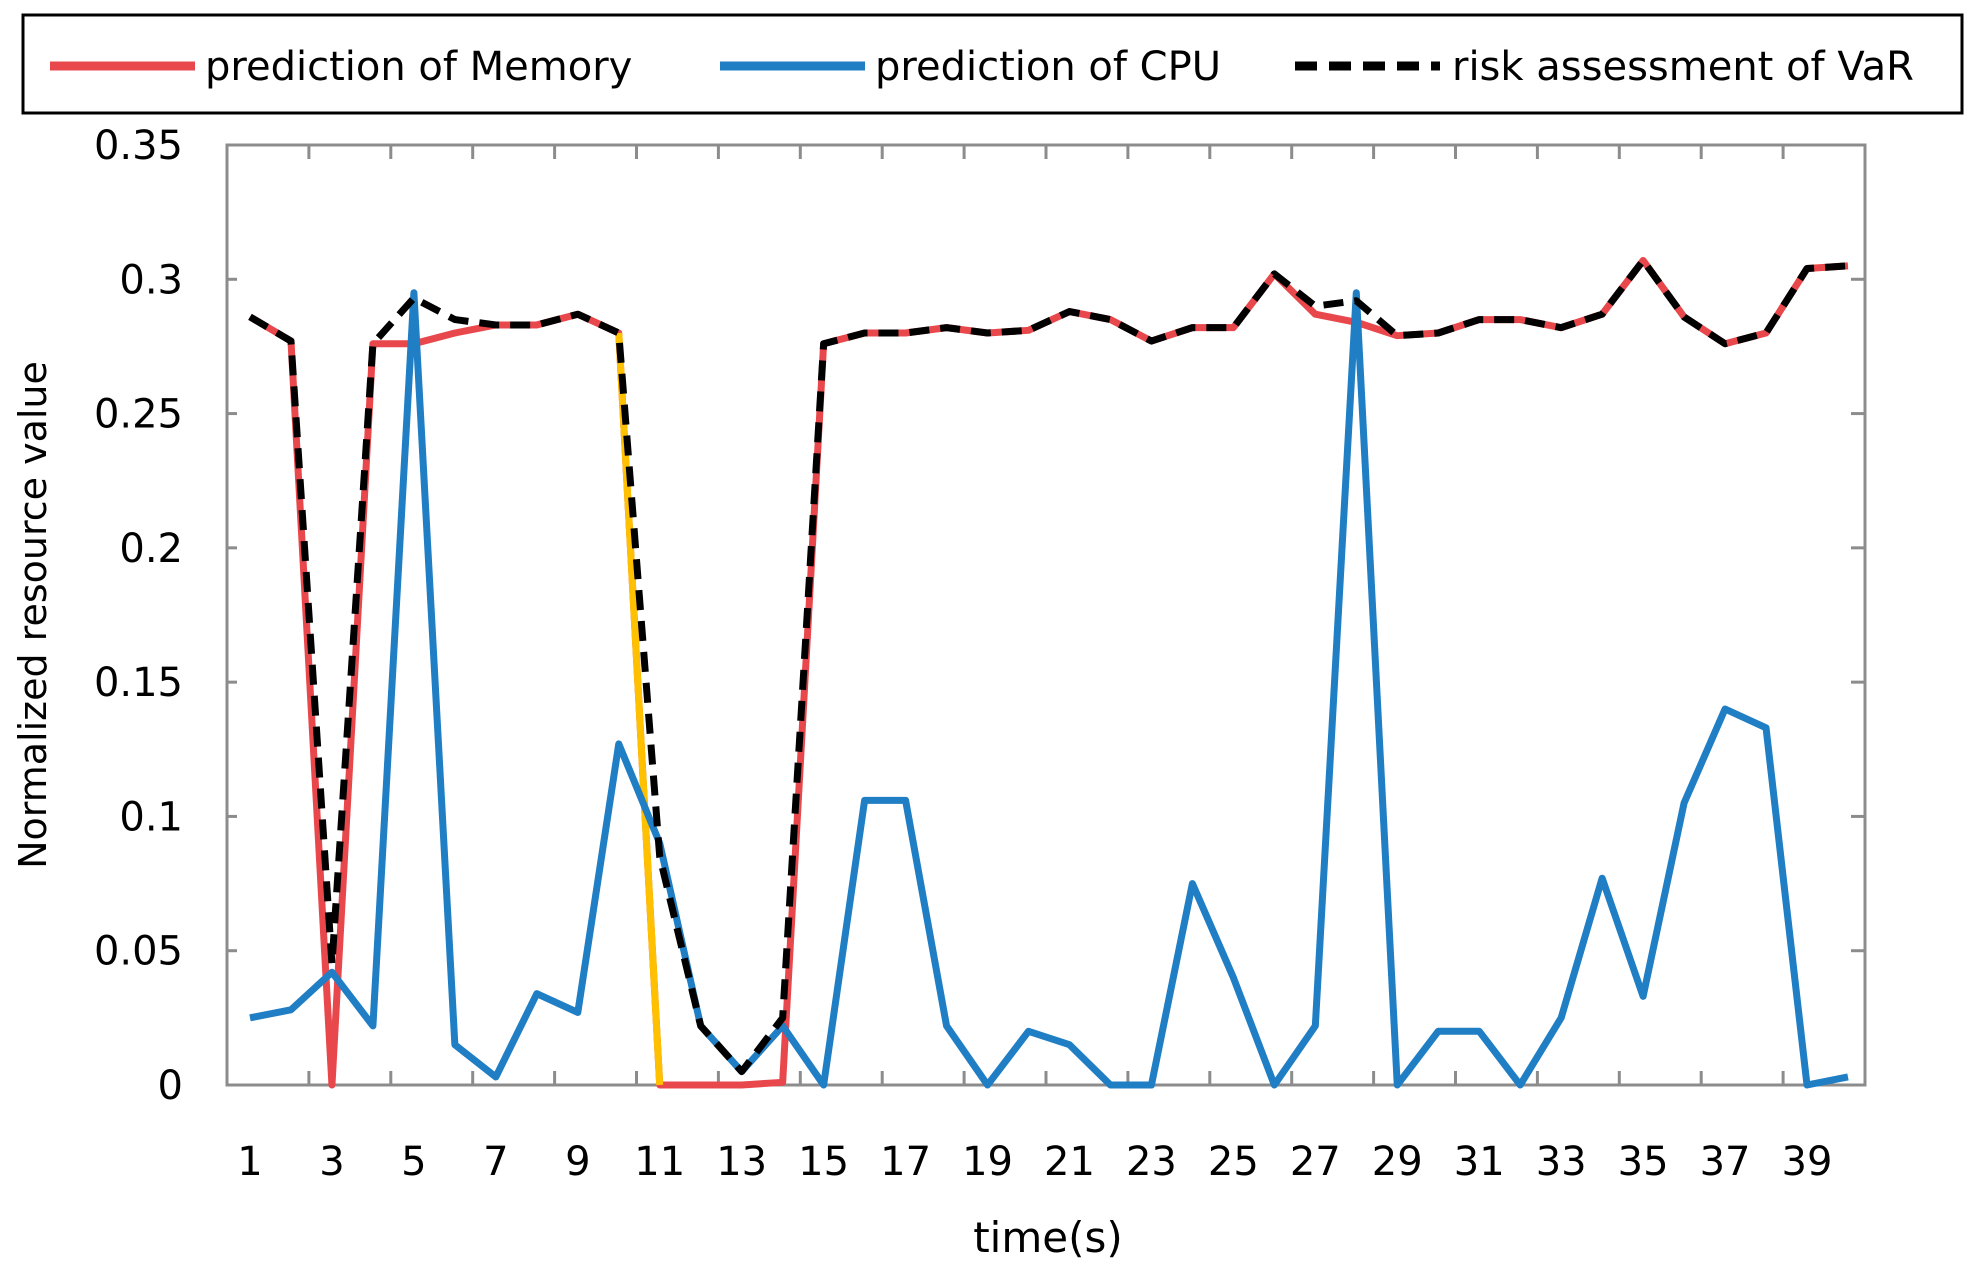 The image size is (1969, 1272). Describe the element at coordinates (823, 1162) in the screenshot. I see `x-tick-label: 15` at that location.